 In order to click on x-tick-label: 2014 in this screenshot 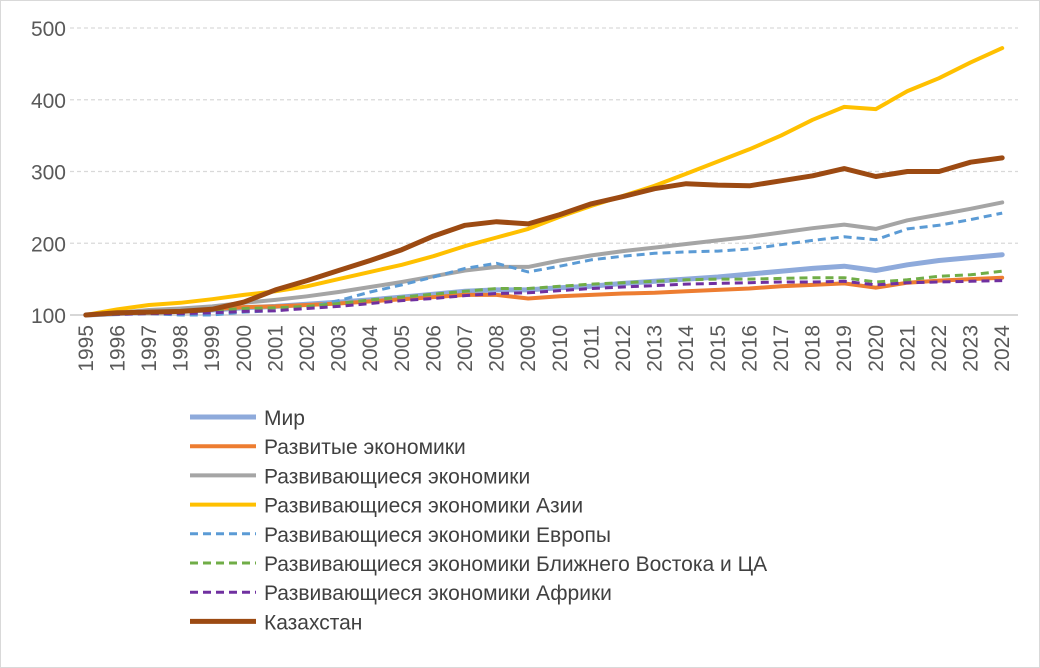, I will do `click(686, 348)`.